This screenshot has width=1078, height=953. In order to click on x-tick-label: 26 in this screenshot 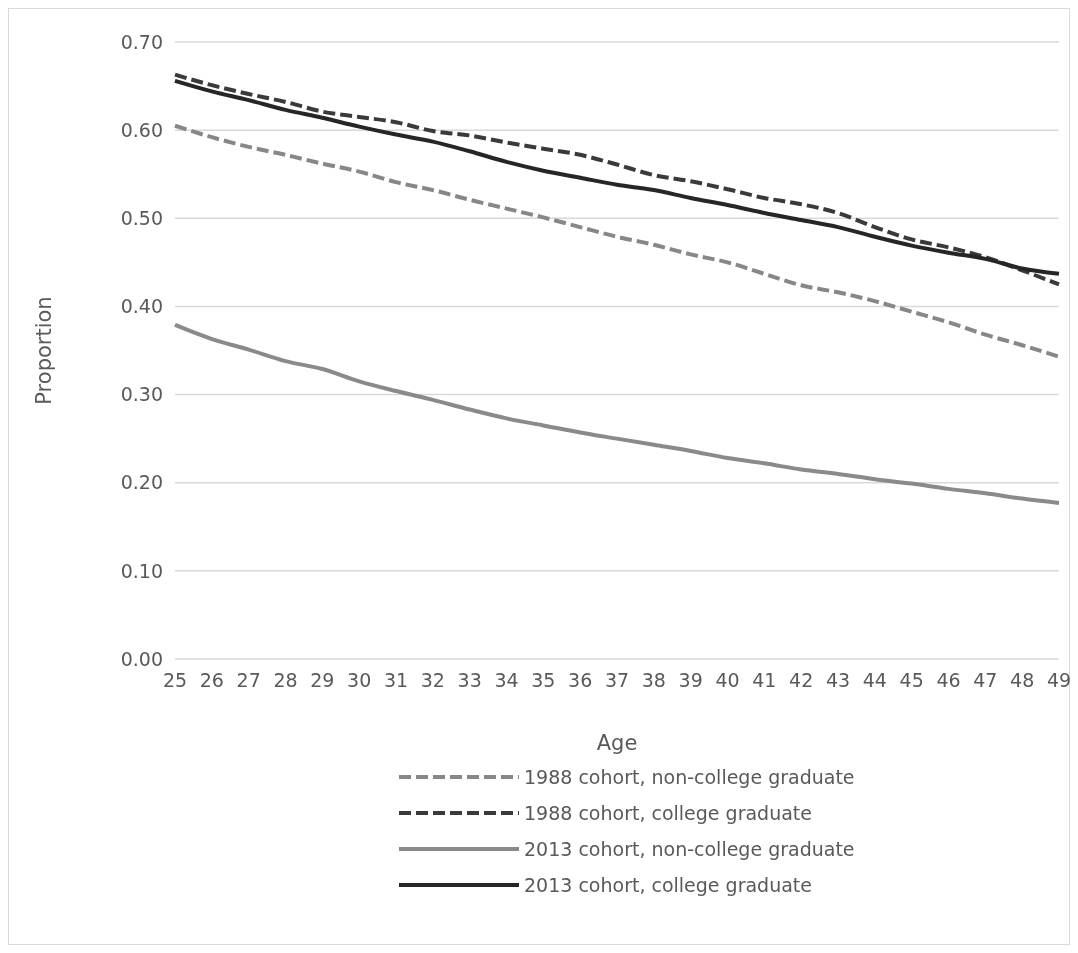, I will do `click(211, 680)`.